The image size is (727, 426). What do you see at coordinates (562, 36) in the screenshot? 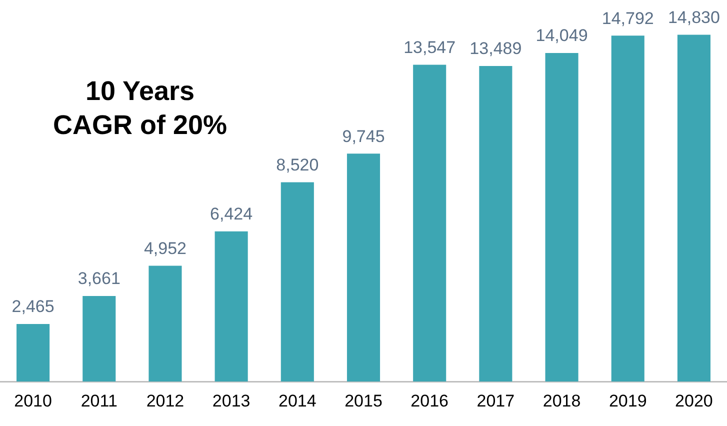
I see `data-label: 14,049` at bounding box center [562, 36].